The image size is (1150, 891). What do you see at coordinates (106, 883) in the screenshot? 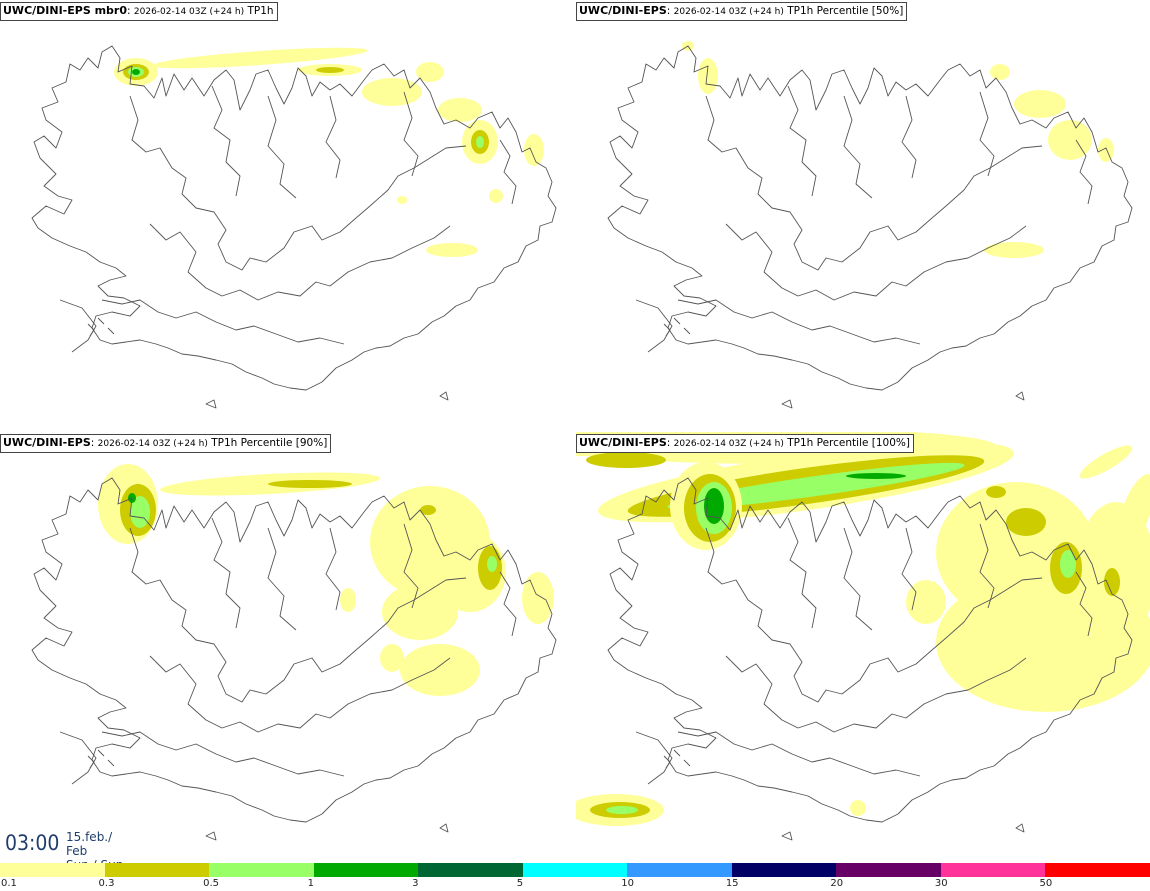
I see `colorbar-tick-label: 0.3` at bounding box center [106, 883].